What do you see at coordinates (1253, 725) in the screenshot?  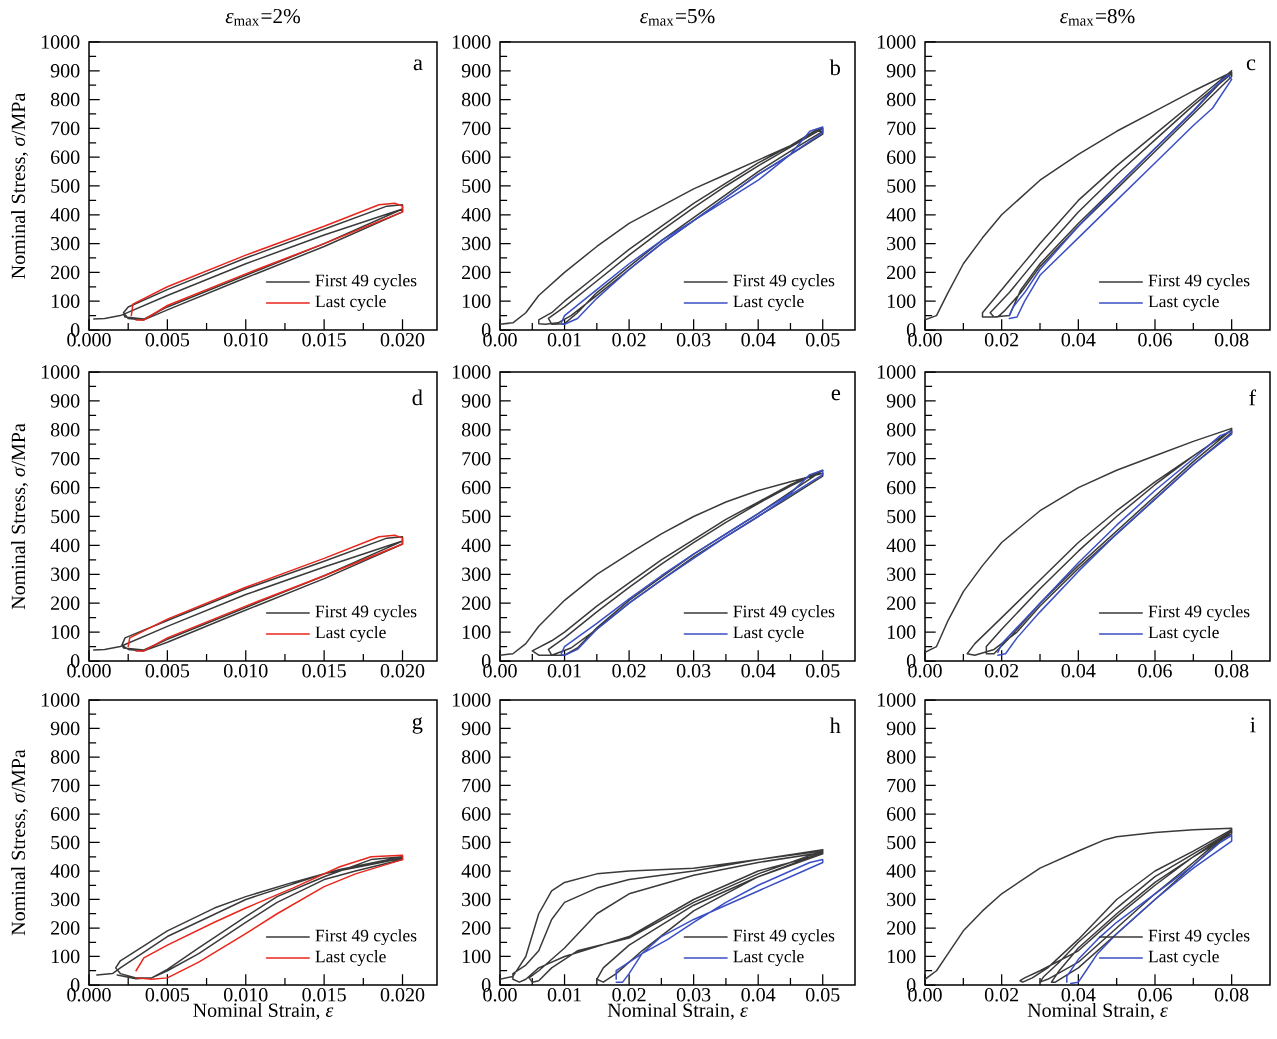 I see `annotation: i` at bounding box center [1253, 725].